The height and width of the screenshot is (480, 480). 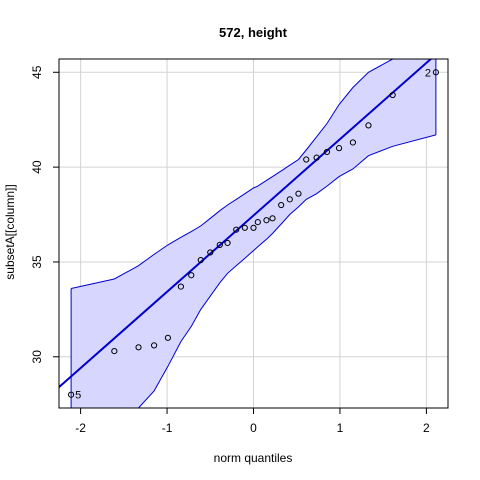 I want to click on y-tick-label: 45, so click(x=37, y=72).